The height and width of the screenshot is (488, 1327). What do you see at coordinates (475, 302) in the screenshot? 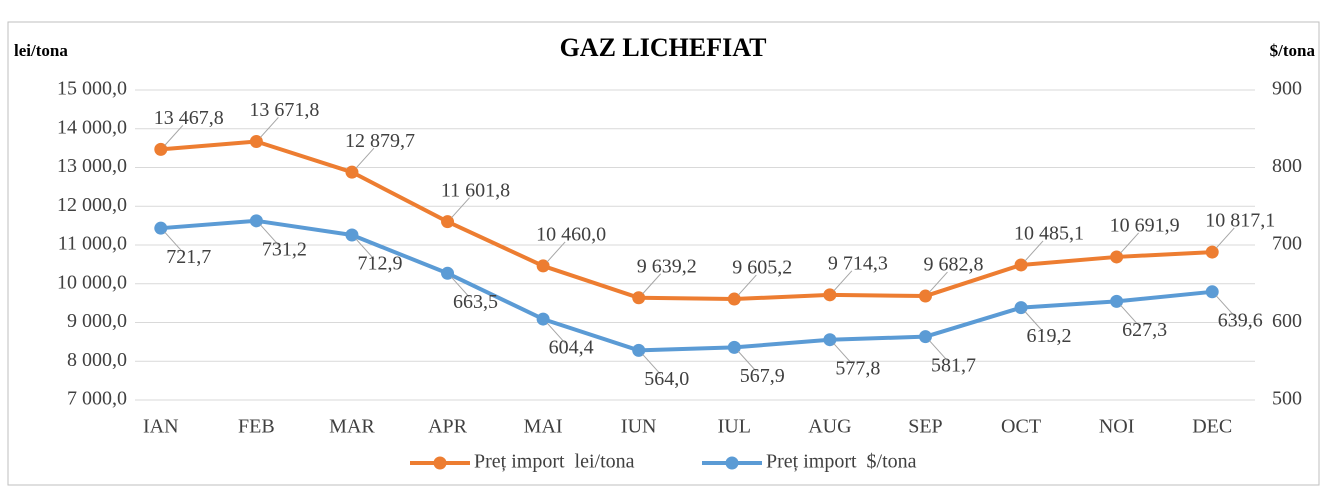
I see `data-label: 663,5` at bounding box center [475, 302].